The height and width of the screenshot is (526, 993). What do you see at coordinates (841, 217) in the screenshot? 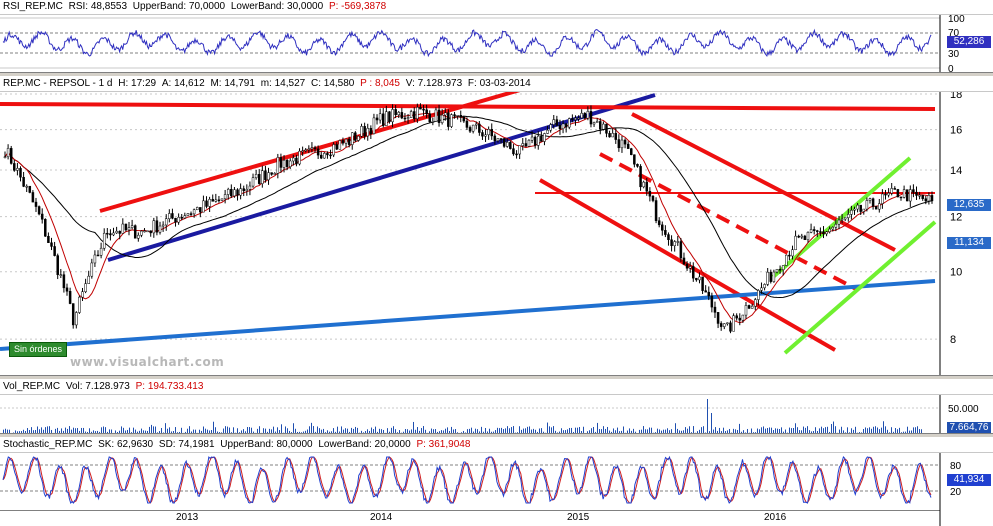
I see `trend-green-upper` at bounding box center [841, 217].